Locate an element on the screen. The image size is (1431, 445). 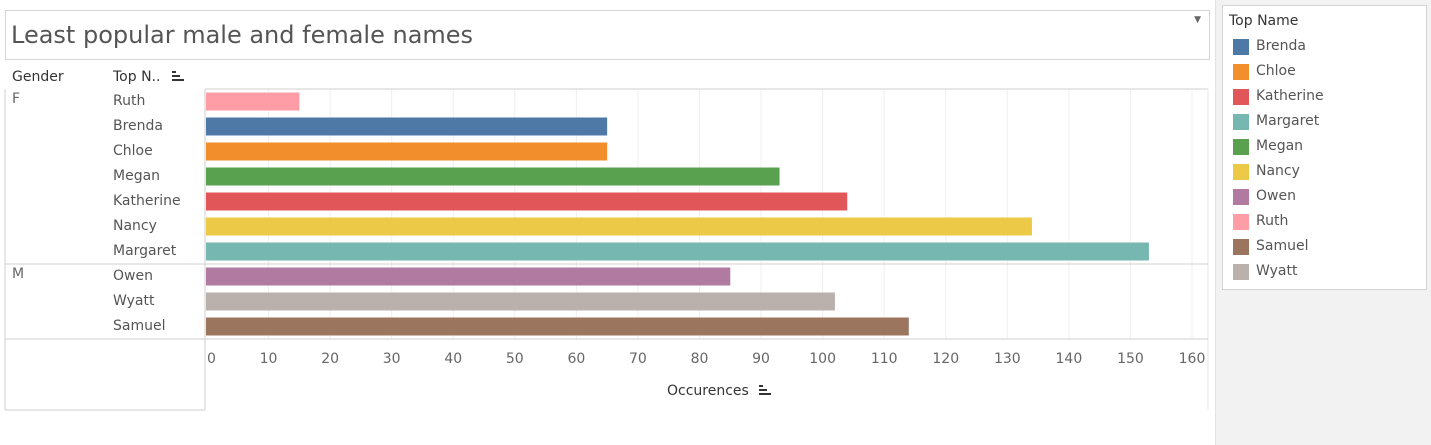
x-tick-label: 120 is located at coordinates (945, 359).